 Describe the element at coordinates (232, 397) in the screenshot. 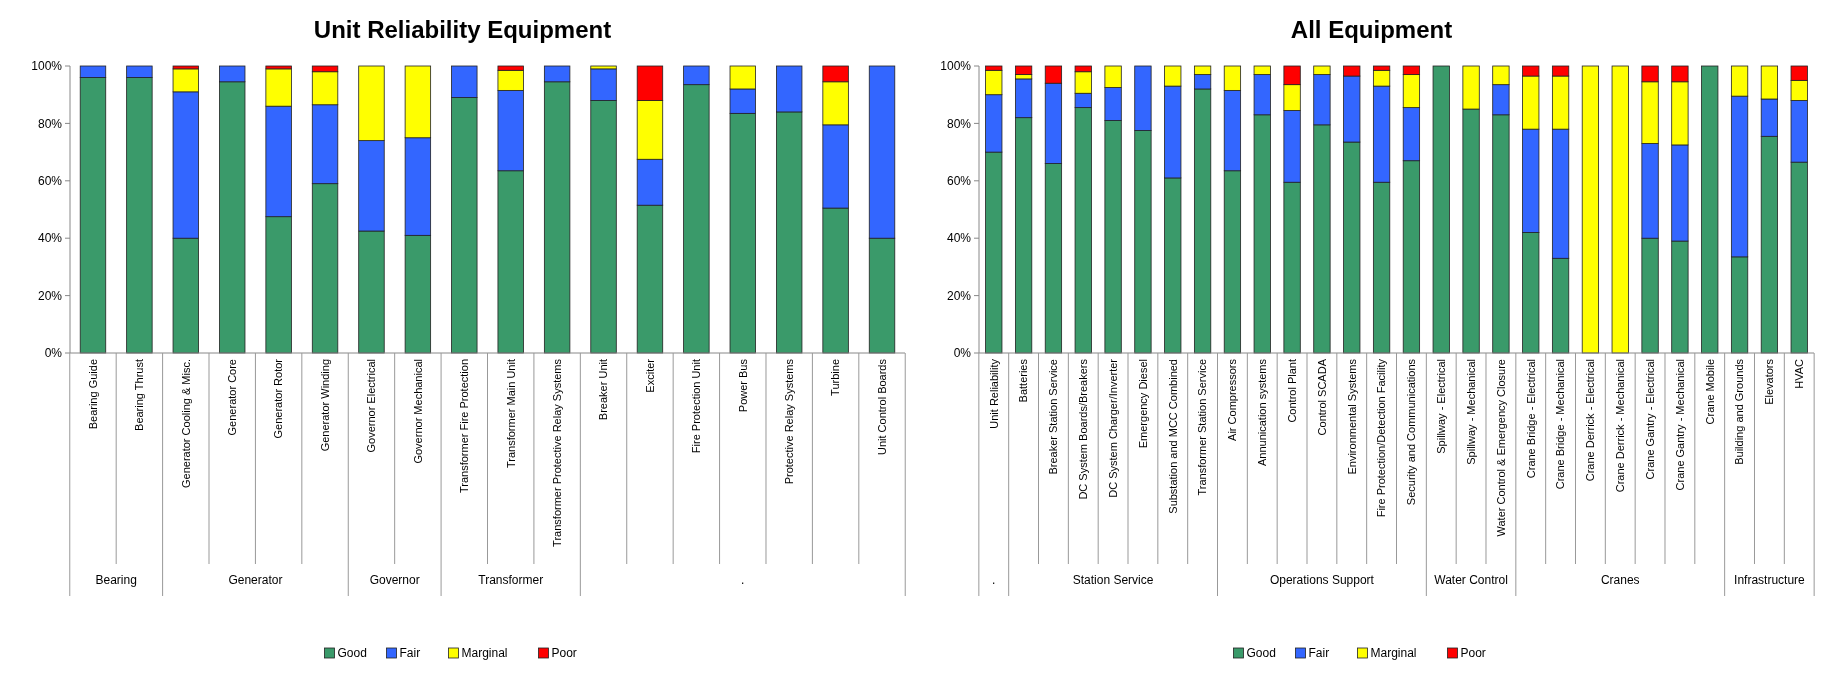

I see `x-tick-label: Generator Core` at that location.